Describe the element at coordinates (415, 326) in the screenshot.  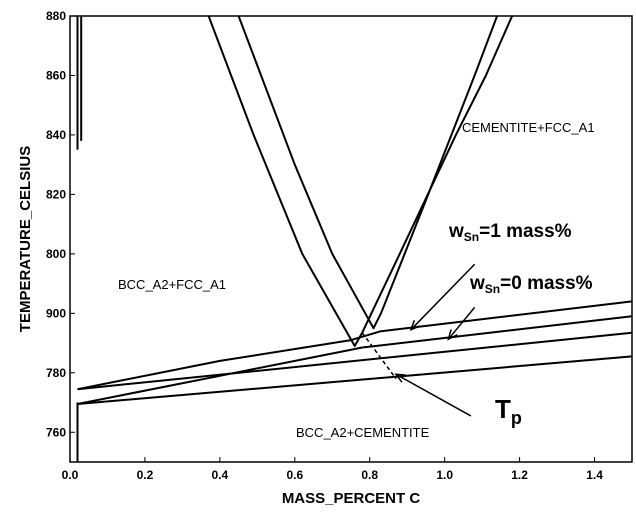
I see `arrow-wsn1-head` at that location.